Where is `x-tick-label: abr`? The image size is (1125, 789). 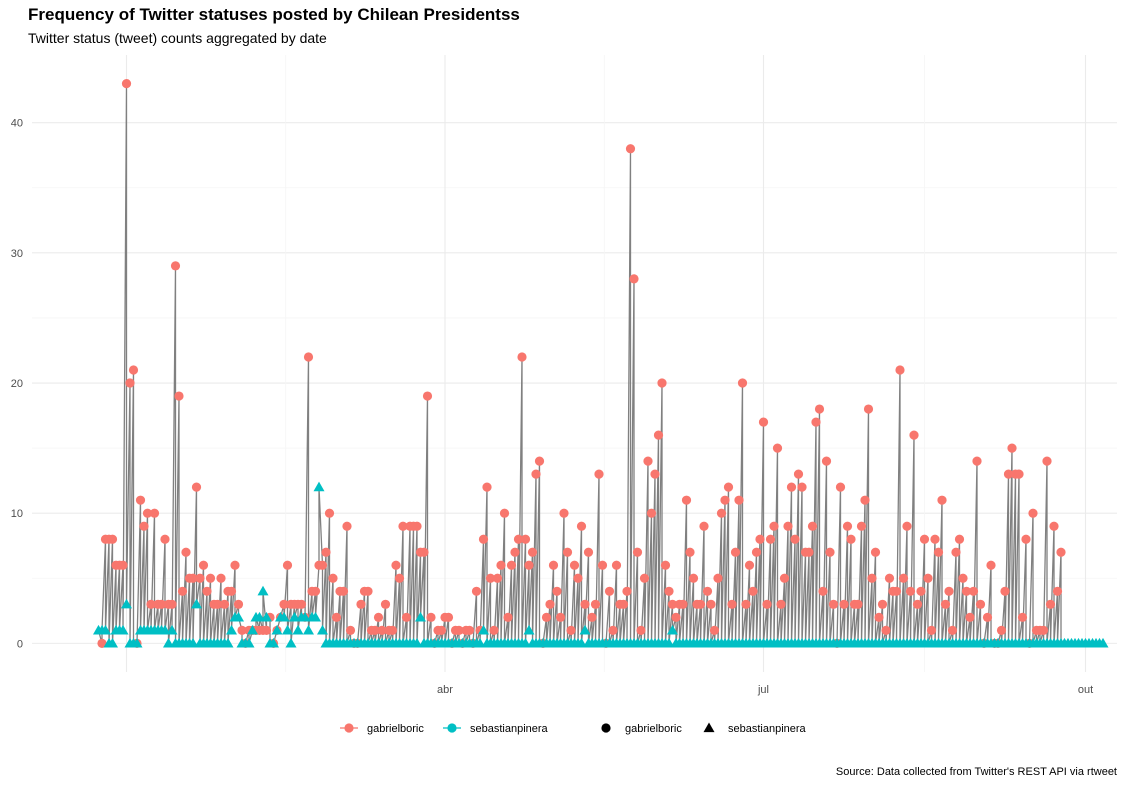
x-tick-label: abr is located at coordinates (445, 690).